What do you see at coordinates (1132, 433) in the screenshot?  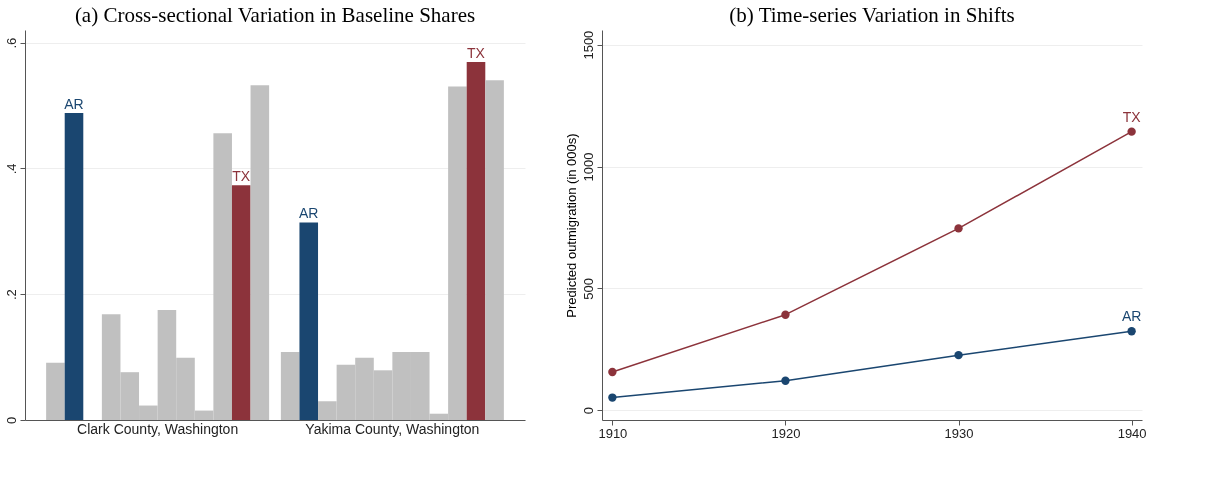 I see `x-tick-label: 1940` at bounding box center [1132, 433].